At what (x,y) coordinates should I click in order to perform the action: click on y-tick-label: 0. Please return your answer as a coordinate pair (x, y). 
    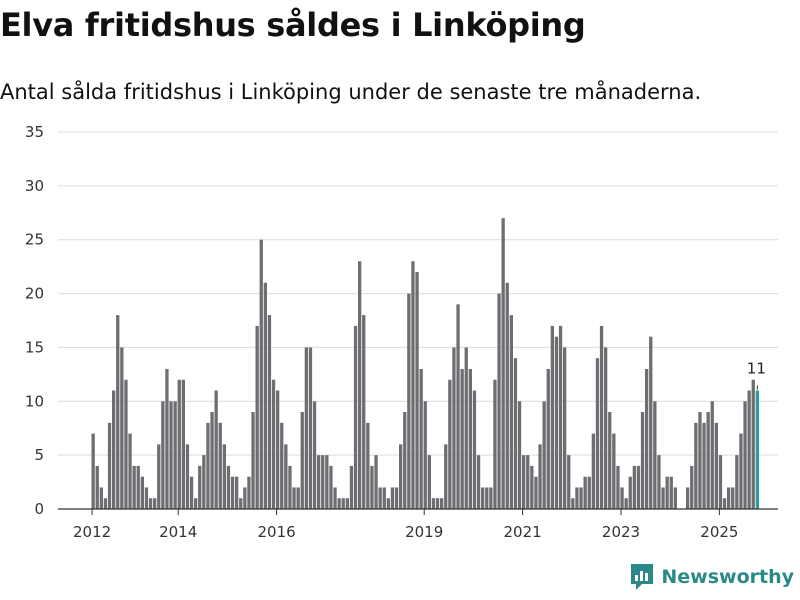
    Looking at the image, I should click on (39, 509).